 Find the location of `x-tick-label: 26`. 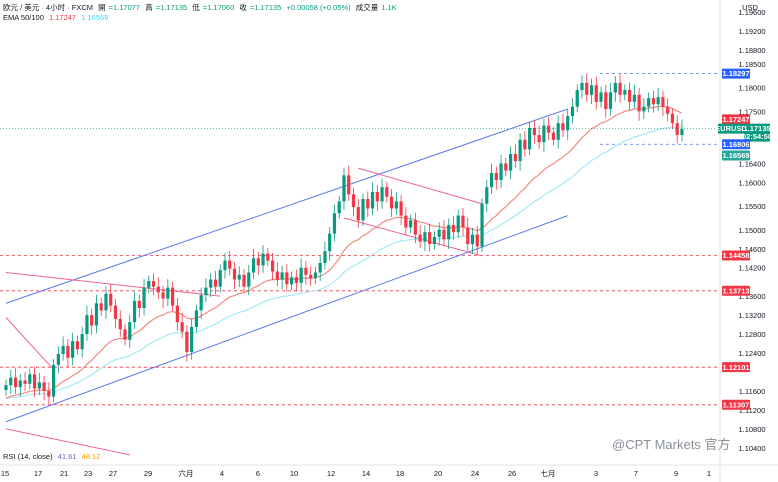

x-tick-label: 26 is located at coordinates (512, 473).